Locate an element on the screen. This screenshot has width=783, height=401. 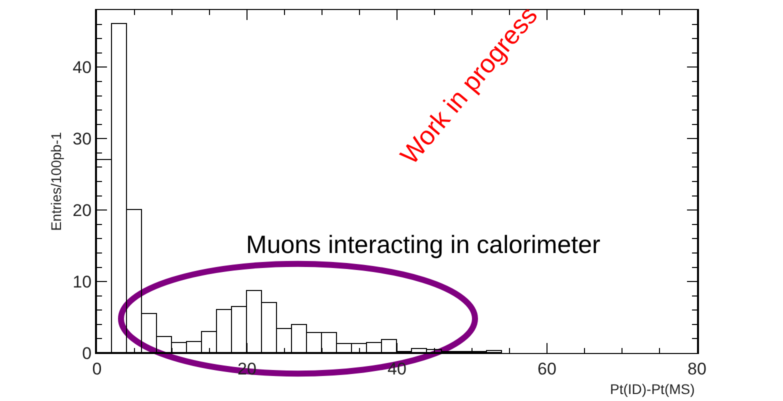
annotation: Muons interacting in calorimeter is located at coordinates (423, 245).